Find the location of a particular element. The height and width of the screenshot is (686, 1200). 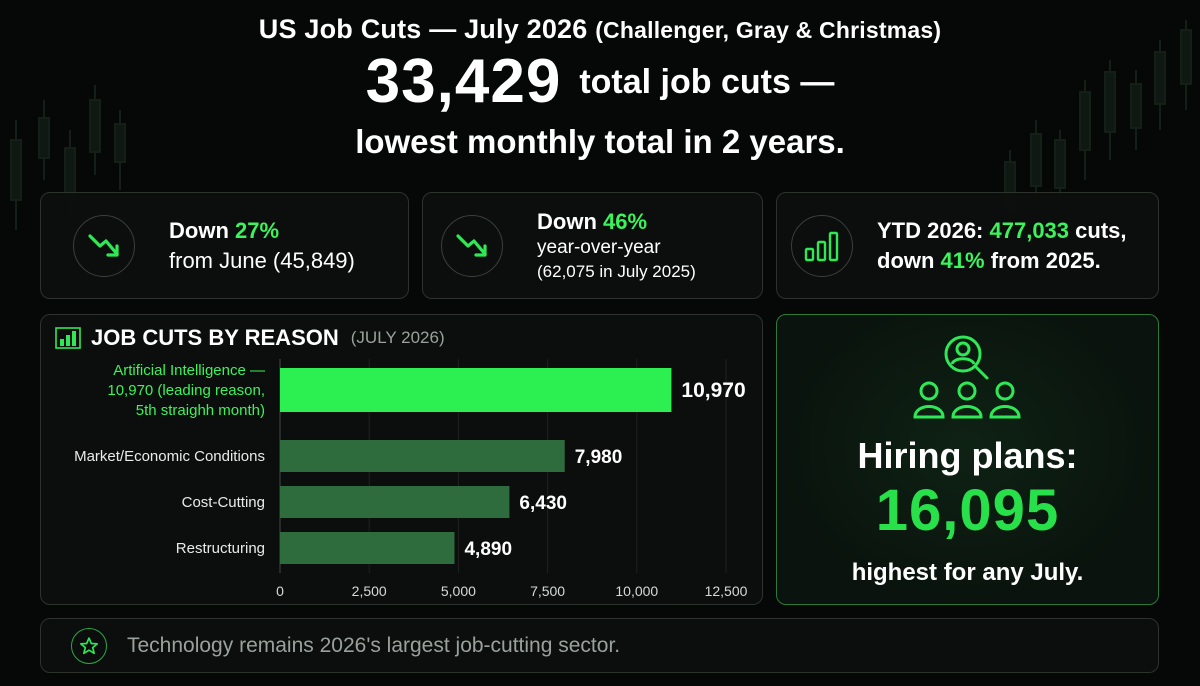

category-label: Artificial Intelligence — is located at coordinates (189, 370).